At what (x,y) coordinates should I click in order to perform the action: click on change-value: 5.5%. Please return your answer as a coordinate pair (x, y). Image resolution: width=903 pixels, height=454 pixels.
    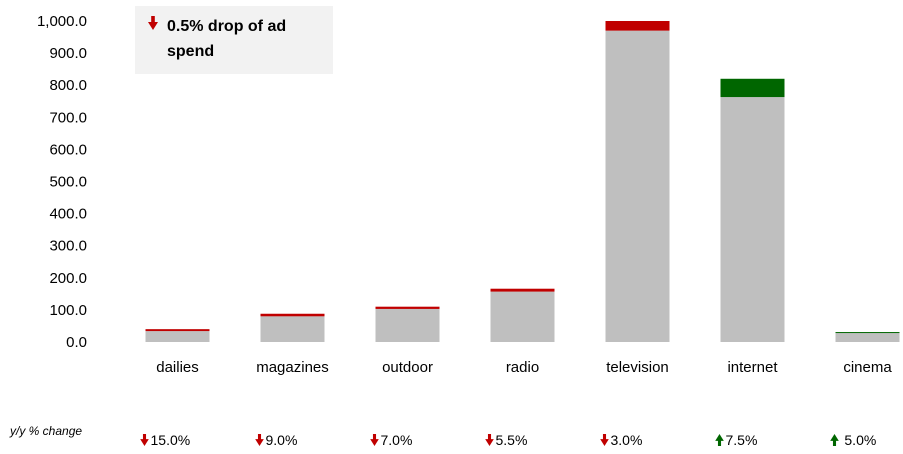
    Looking at the image, I should click on (506, 440).